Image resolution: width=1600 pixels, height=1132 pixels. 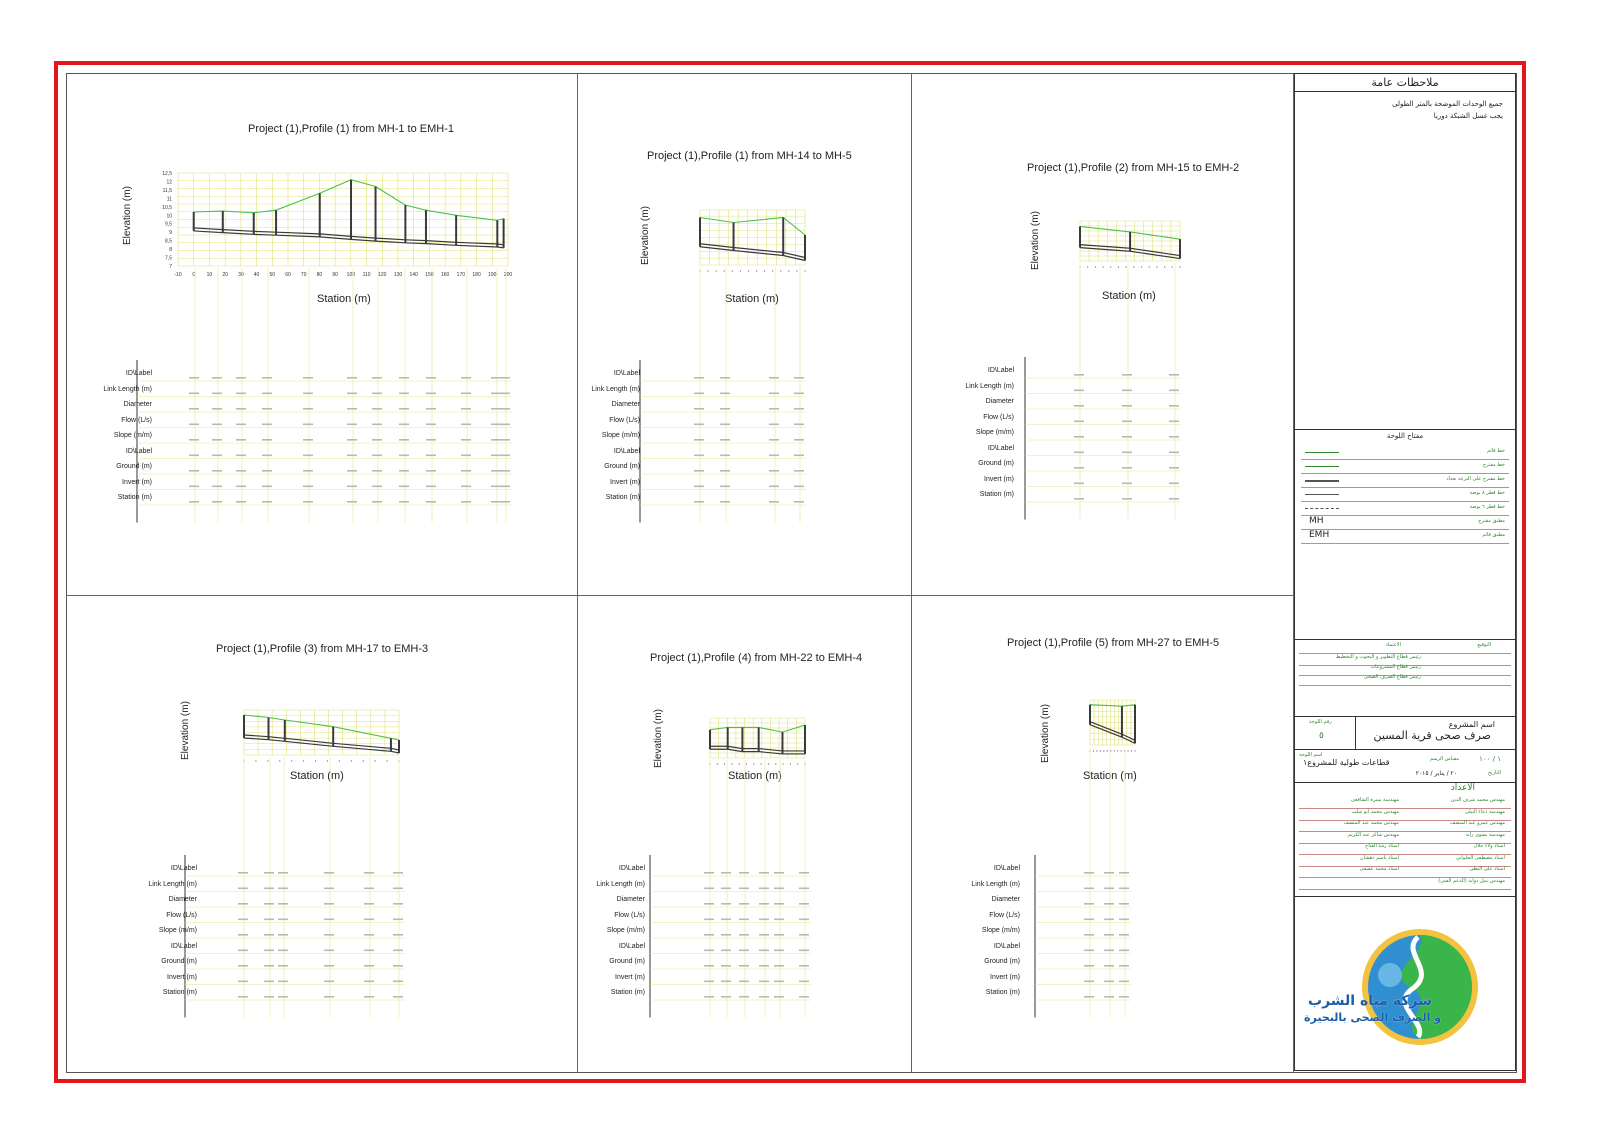 What do you see at coordinates (1392, 677) in the screenshot?
I see `approval-title: رئيس قطاع الصرف الصحى` at bounding box center [1392, 677].